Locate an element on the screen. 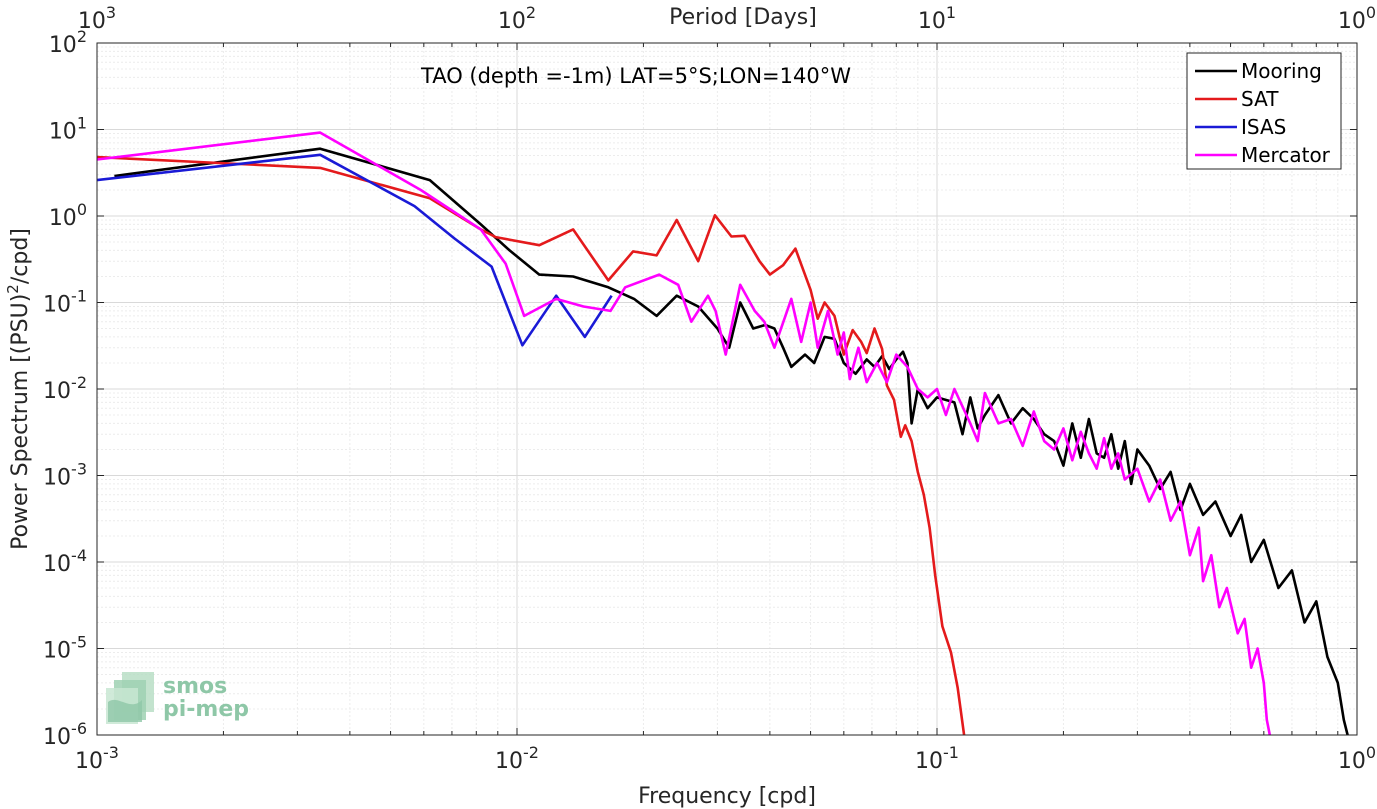 The height and width of the screenshot is (809, 1377). y-tick-label: 10⁰ is located at coordinates (68, 215).